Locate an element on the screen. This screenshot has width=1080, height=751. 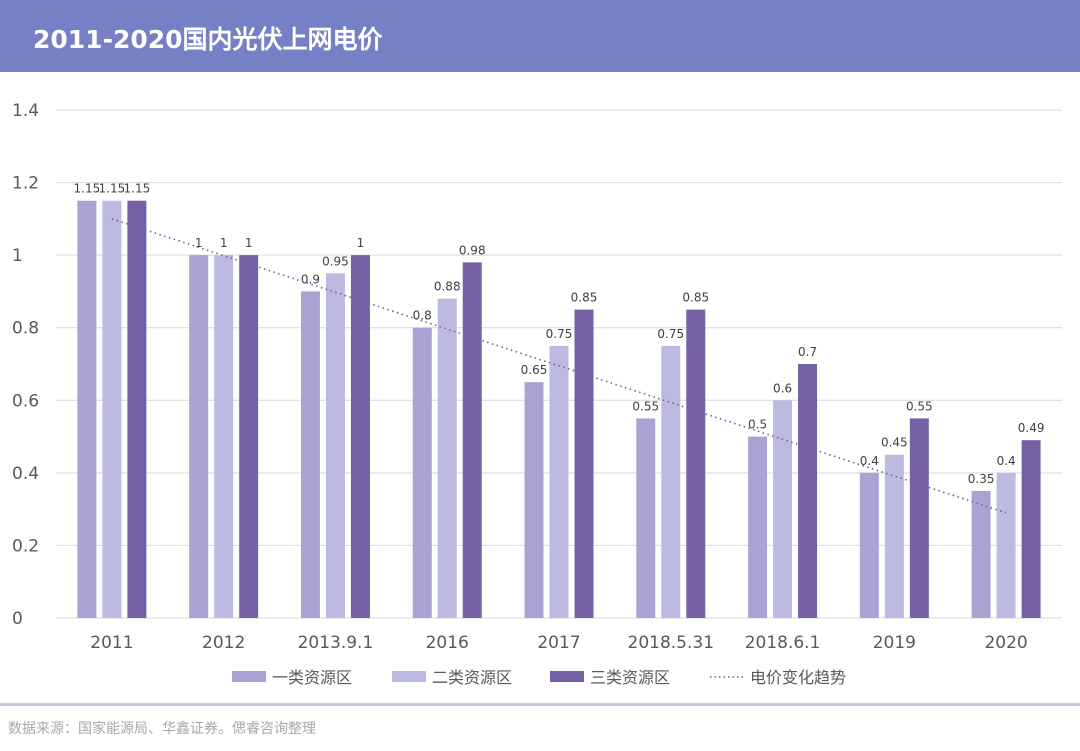
y-tick-label: 0.2 is located at coordinates (25, 546).